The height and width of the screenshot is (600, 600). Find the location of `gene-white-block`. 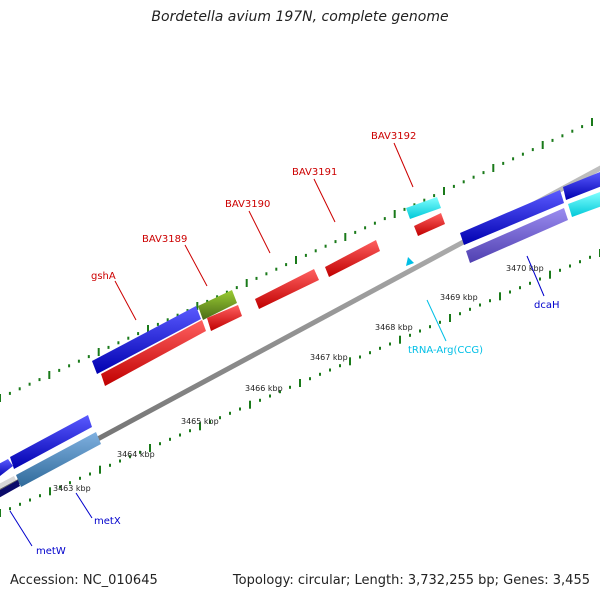

gene-white-block is located at coordinates (8, 482).